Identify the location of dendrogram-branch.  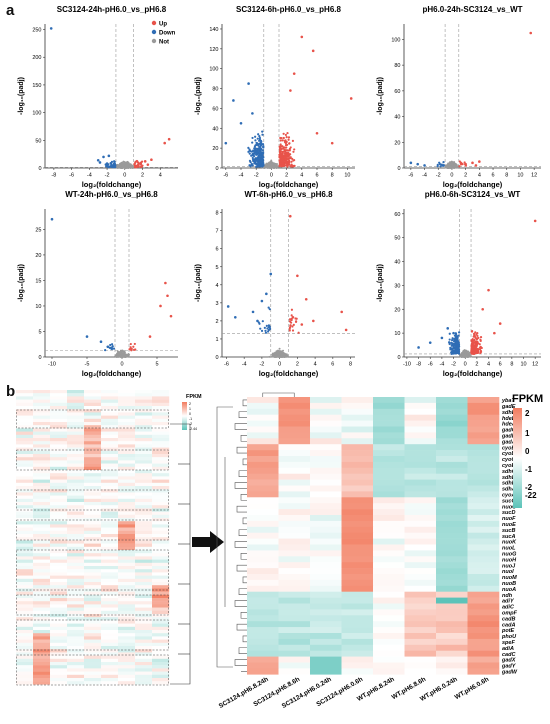
(240, 662).